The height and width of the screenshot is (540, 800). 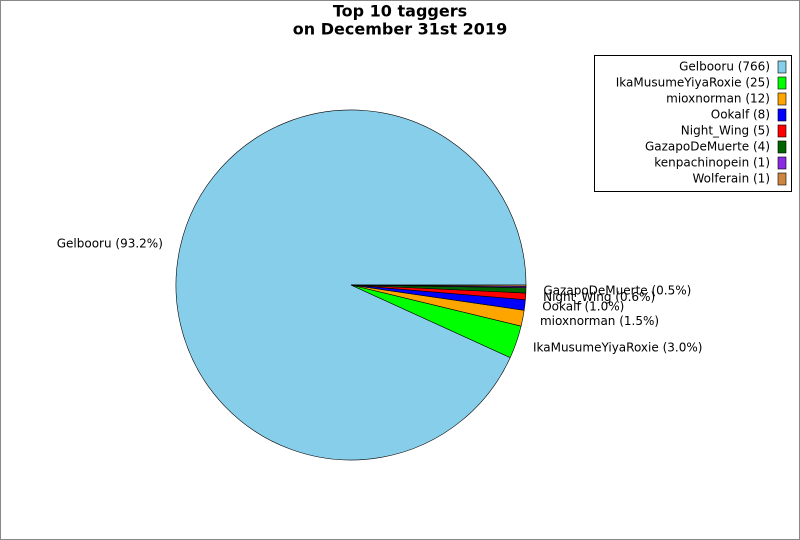 What do you see at coordinates (400, 11) in the screenshot?
I see `chart-title: Top 10 taggers` at bounding box center [400, 11].